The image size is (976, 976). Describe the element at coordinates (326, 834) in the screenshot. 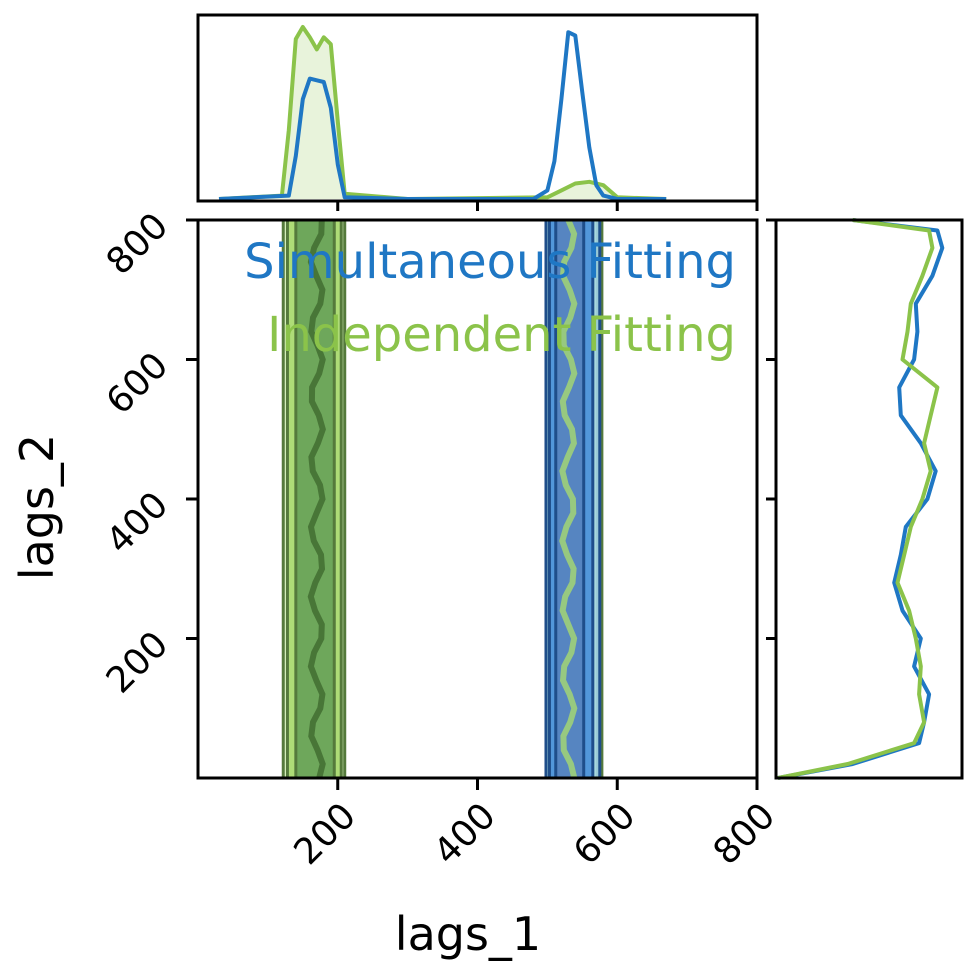

I see `x-tick-label-0: 200` at that location.